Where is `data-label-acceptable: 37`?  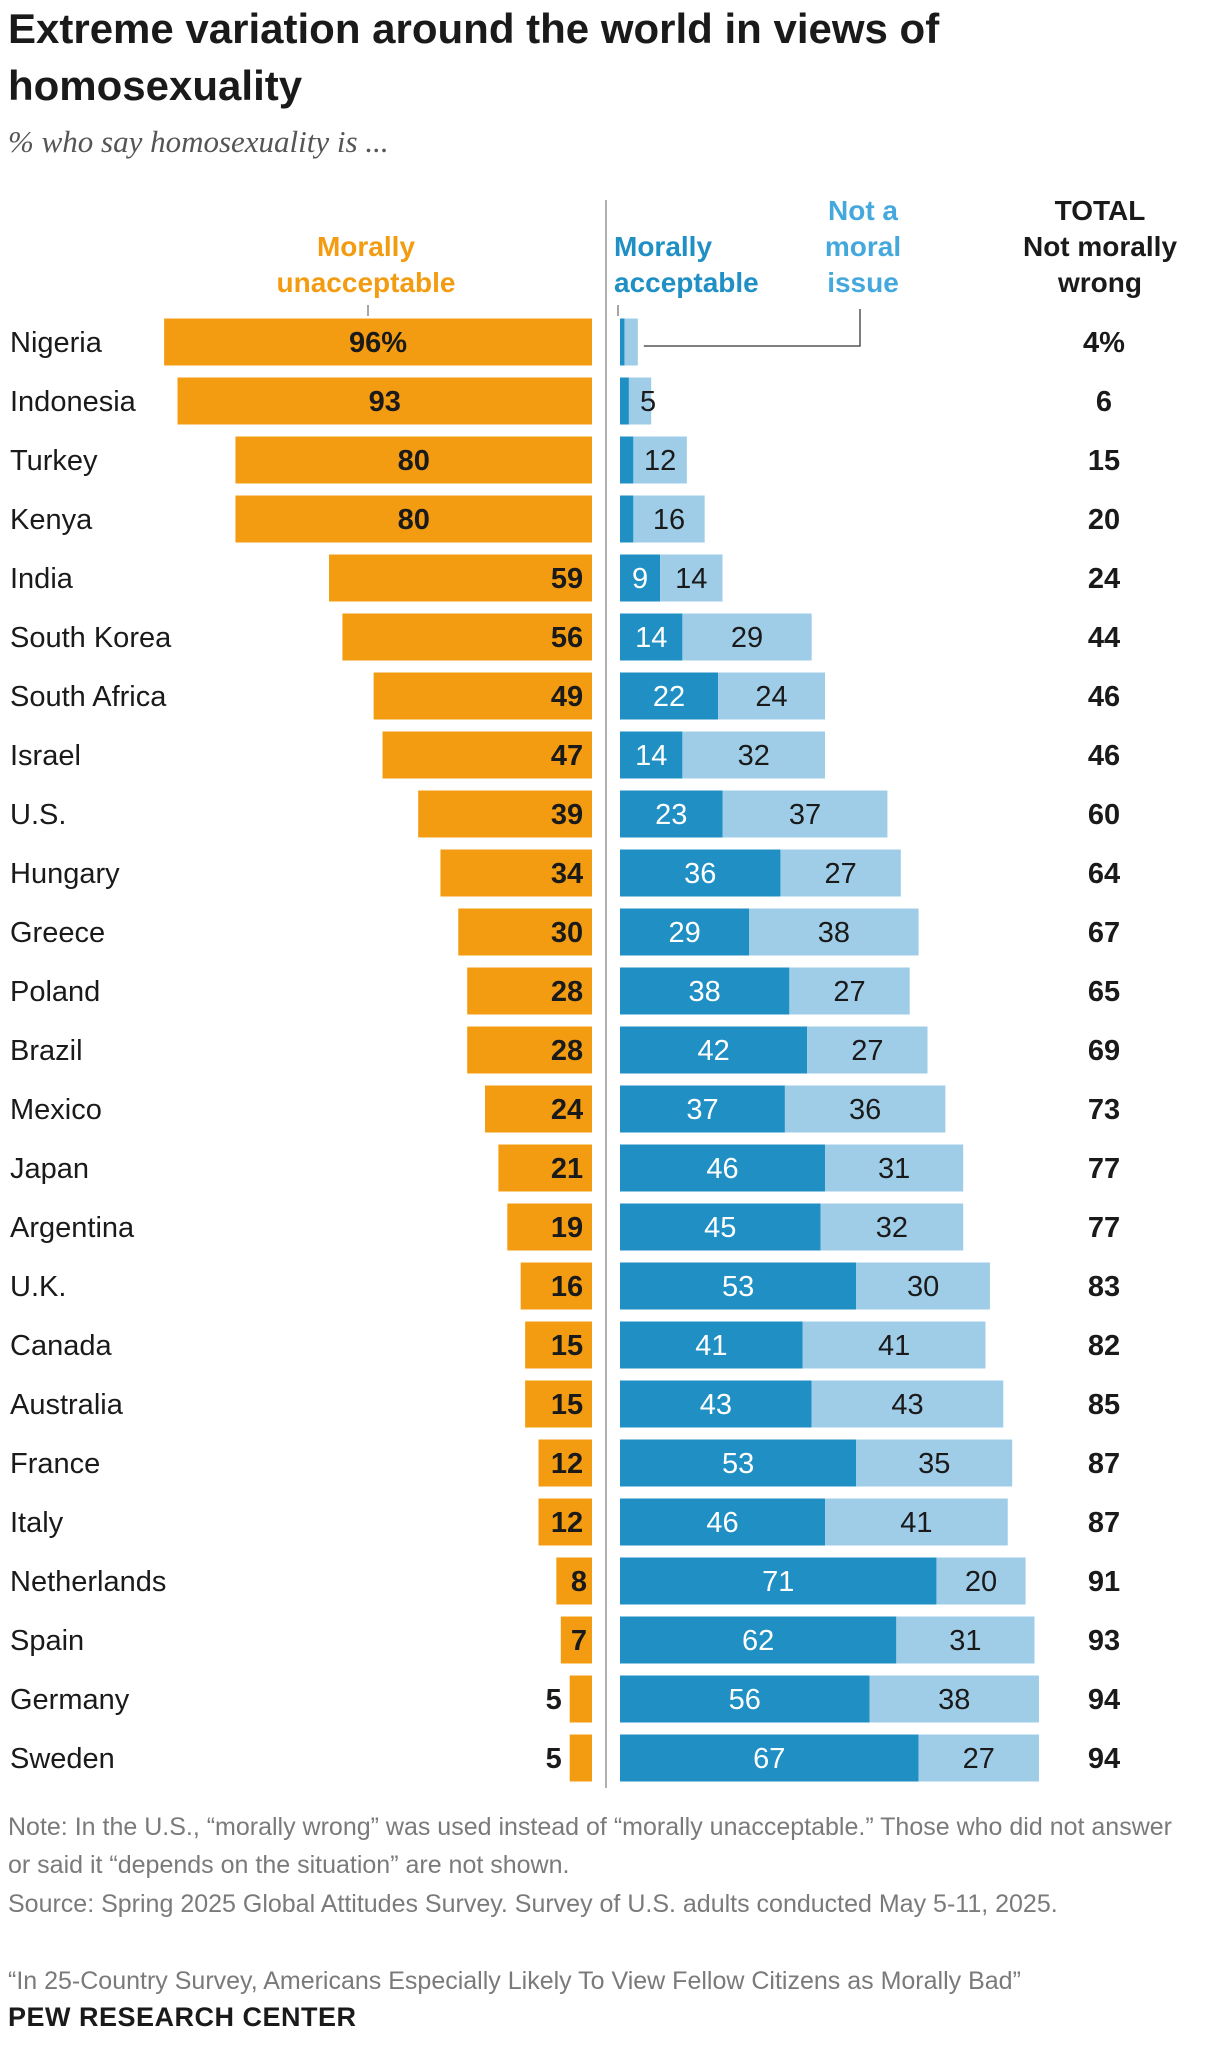
data-label-acceptable: 37 is located at coordinates (702, 1110).